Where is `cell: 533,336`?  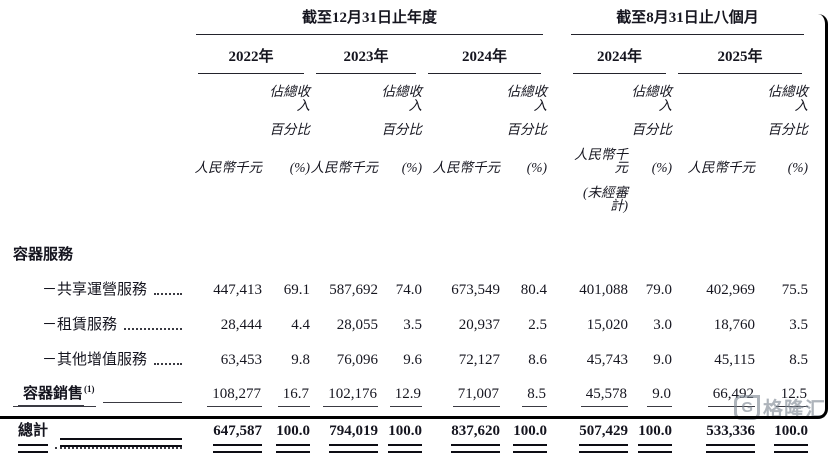
cell: 533,336 is located at coordinates (713, 438).